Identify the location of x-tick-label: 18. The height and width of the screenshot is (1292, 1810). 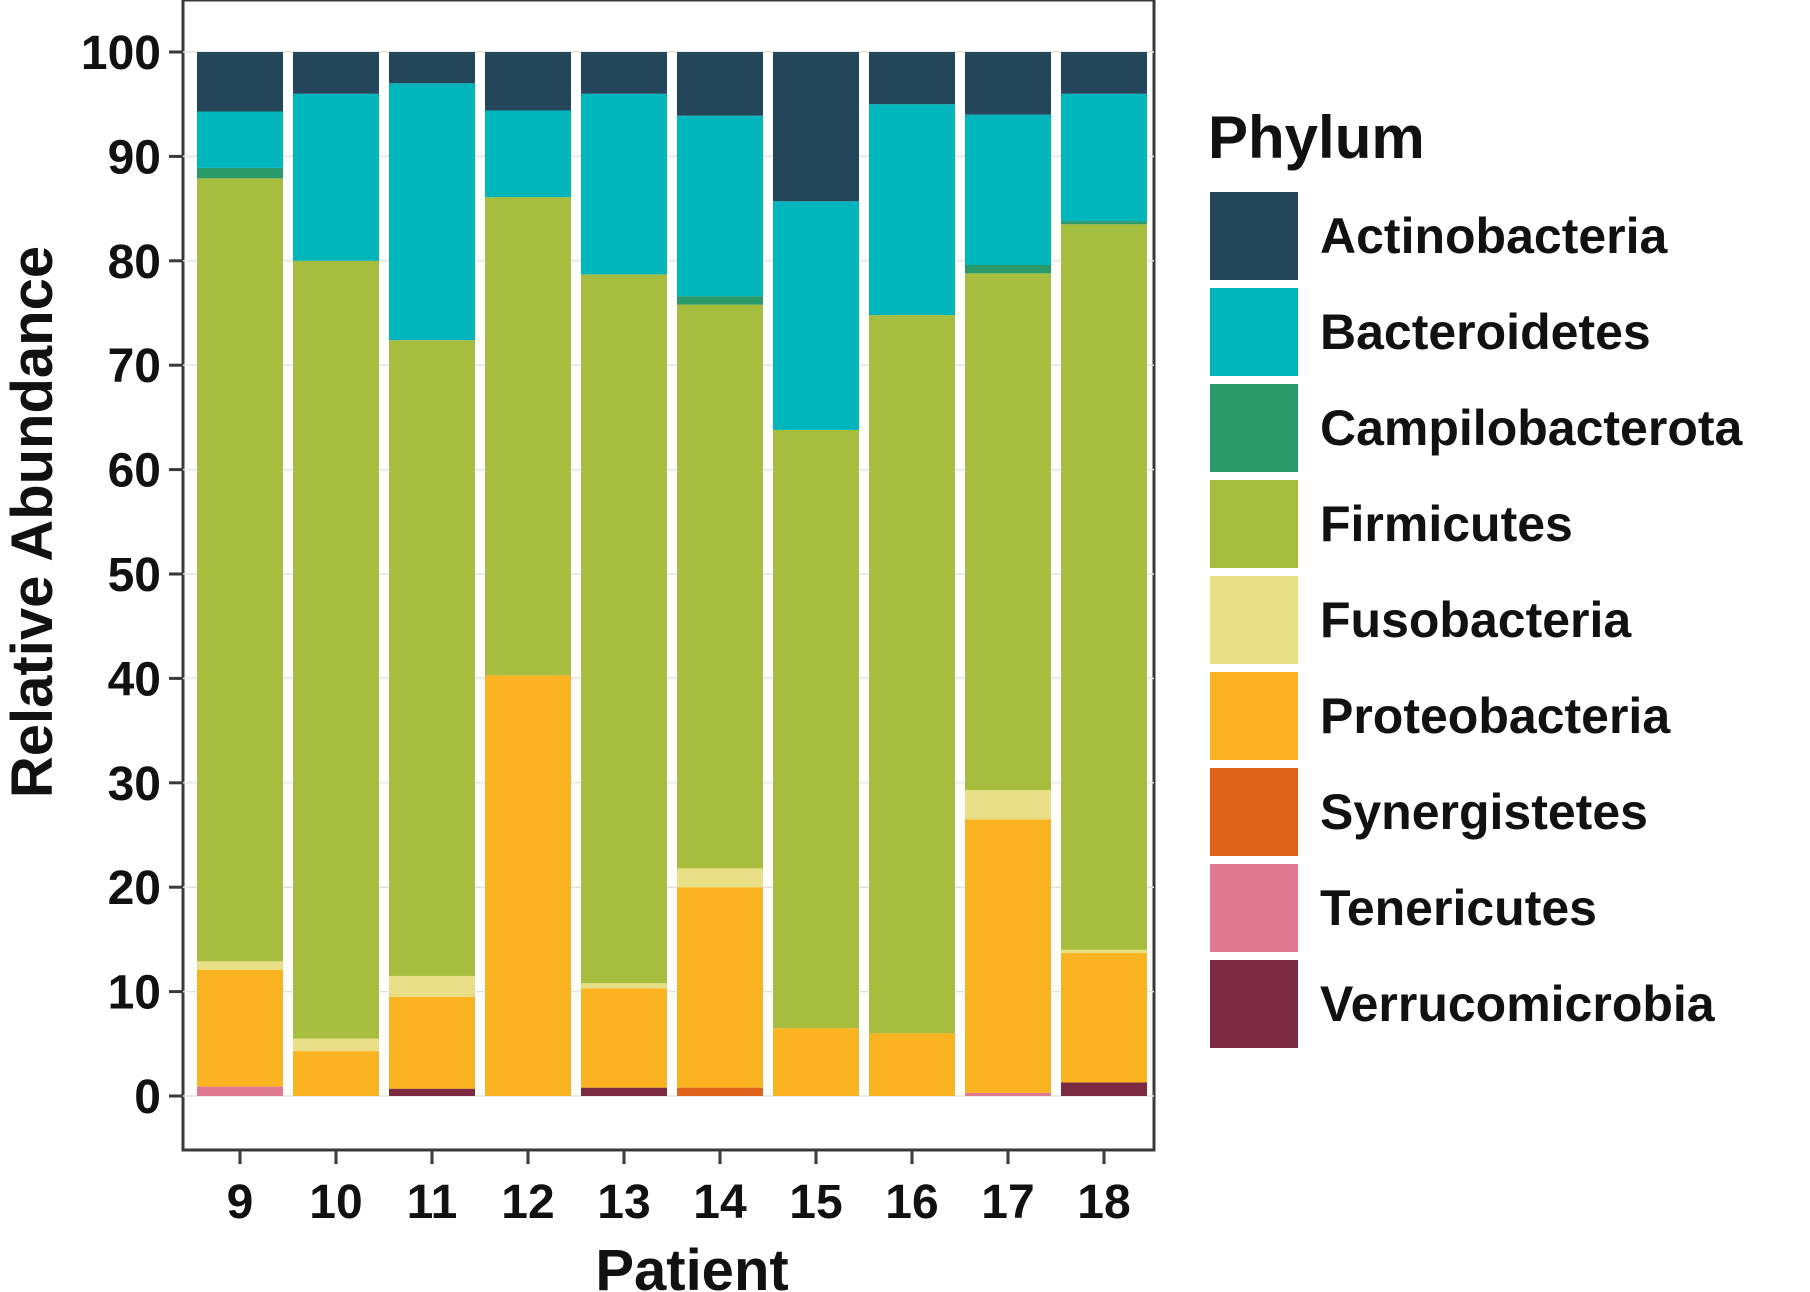
(1103, 1202).